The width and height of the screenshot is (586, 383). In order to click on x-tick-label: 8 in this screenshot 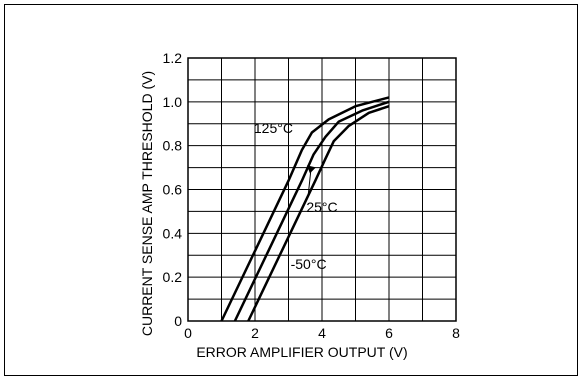, I will do `click(456, 333)`.